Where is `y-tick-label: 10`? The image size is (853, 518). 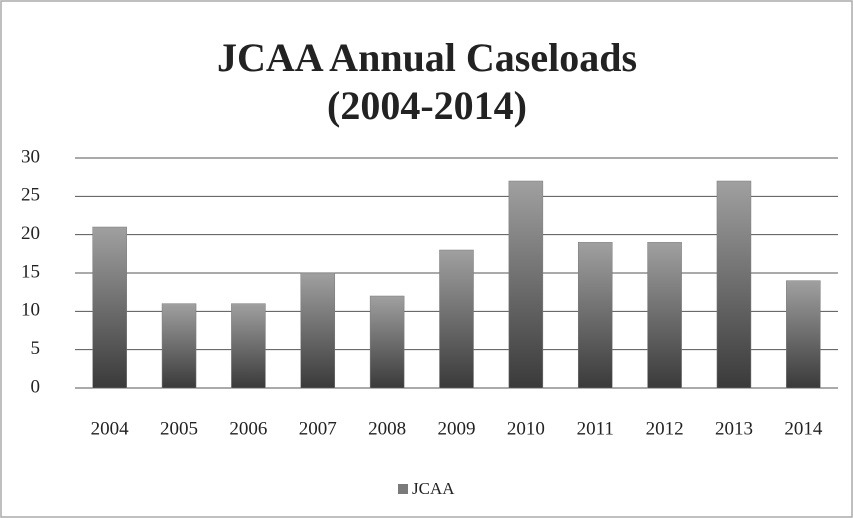
y-tick-label: 10 is located at coordinates (30, 310).